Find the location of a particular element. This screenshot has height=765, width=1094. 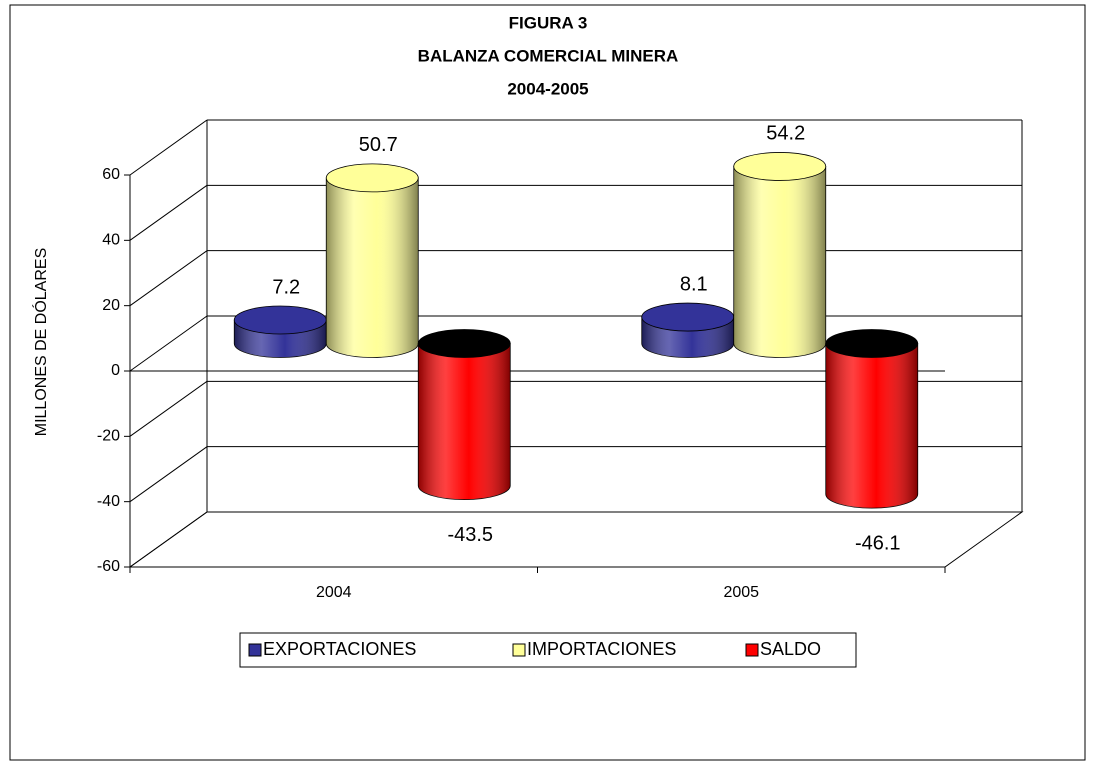

x-tick-label: 2004 is located at coordinates (334, 592).